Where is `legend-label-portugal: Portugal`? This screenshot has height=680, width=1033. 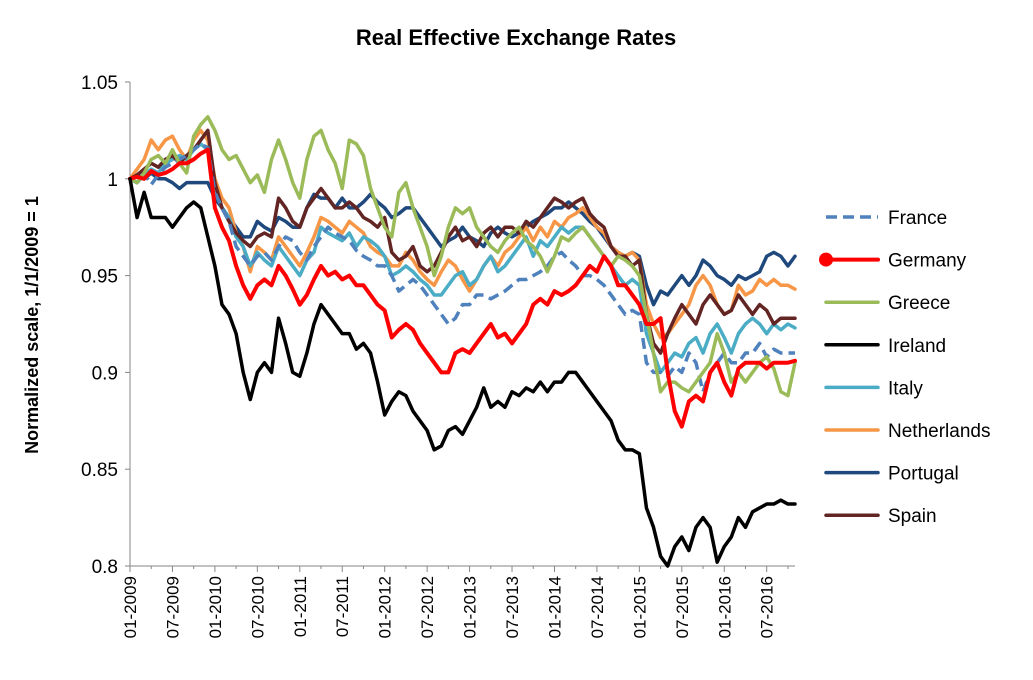
legend-label-portugal: Portugal is located at coordinates (923, 474).